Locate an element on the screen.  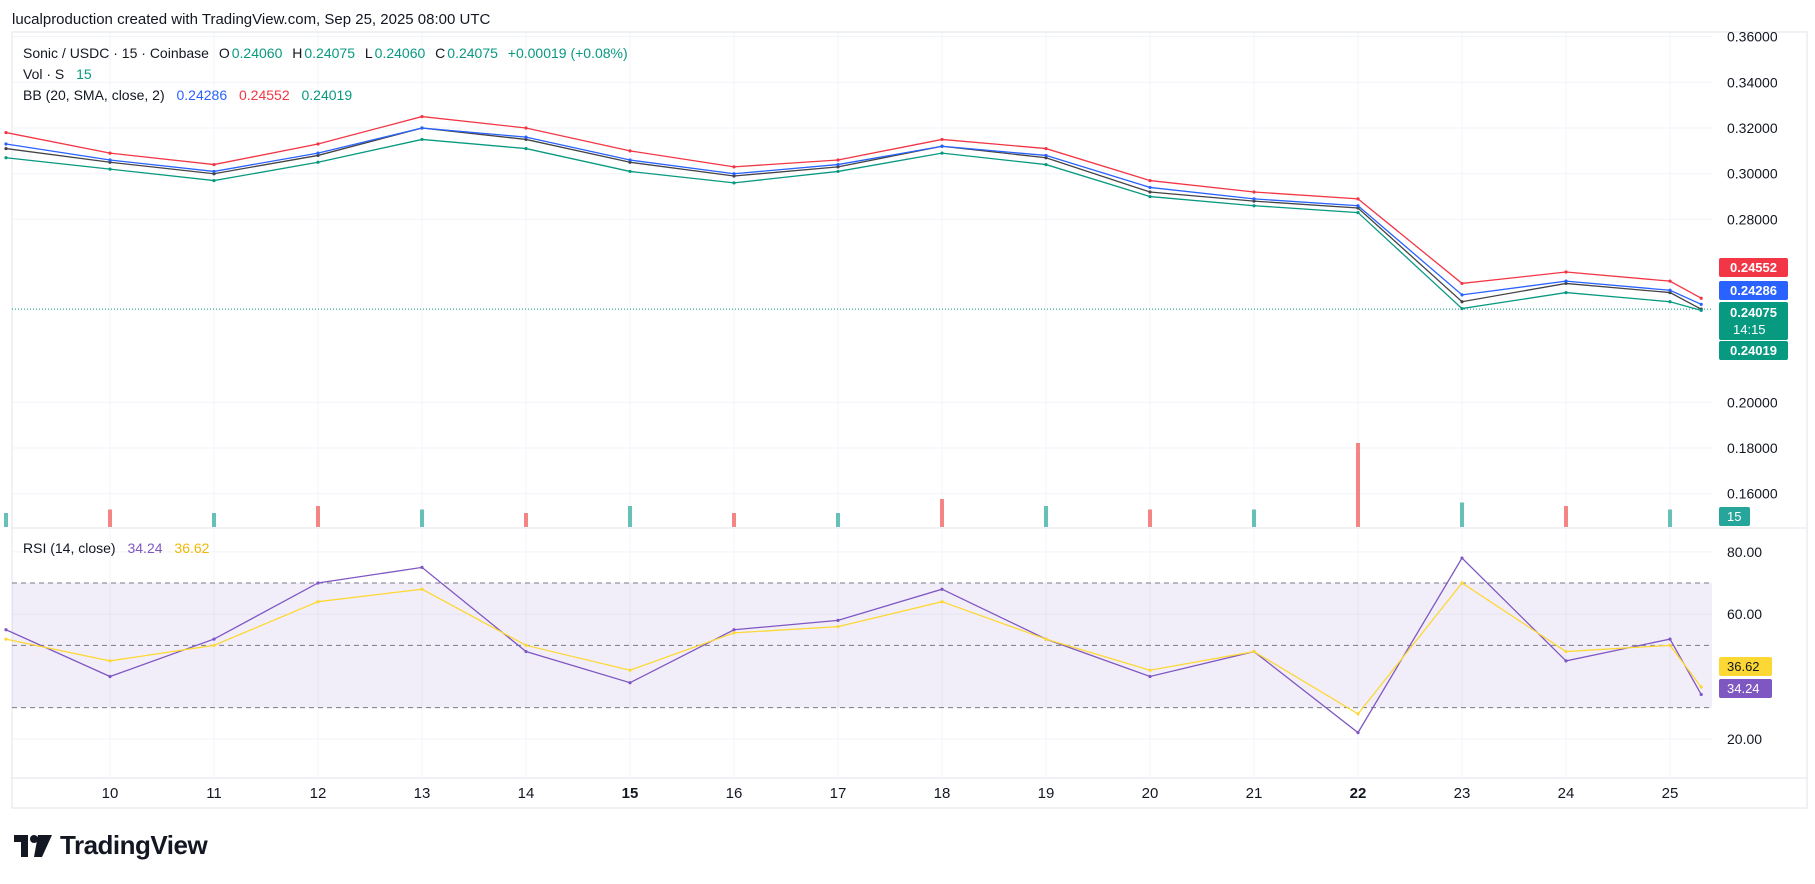
time-tick-label: 14 is located at coordinates (526, 793).